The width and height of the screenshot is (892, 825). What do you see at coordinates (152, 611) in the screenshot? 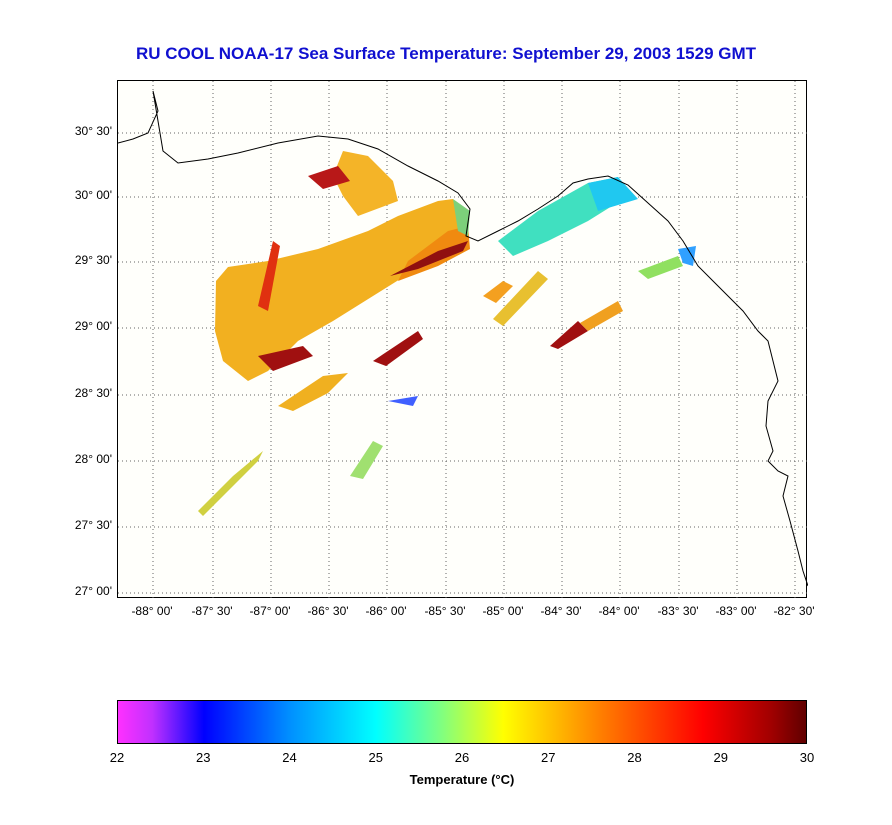
I see `lon-tick-label: -88° 00'` at bounding box center [152, 611].